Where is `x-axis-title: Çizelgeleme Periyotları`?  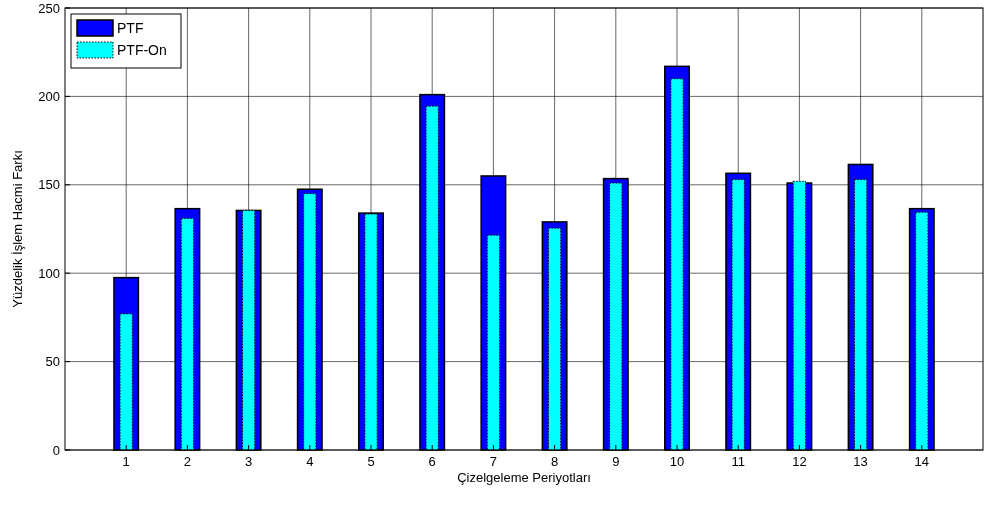 x-axis-title: Çizelgeleme Periyotları is located at coordinates (524, 477).